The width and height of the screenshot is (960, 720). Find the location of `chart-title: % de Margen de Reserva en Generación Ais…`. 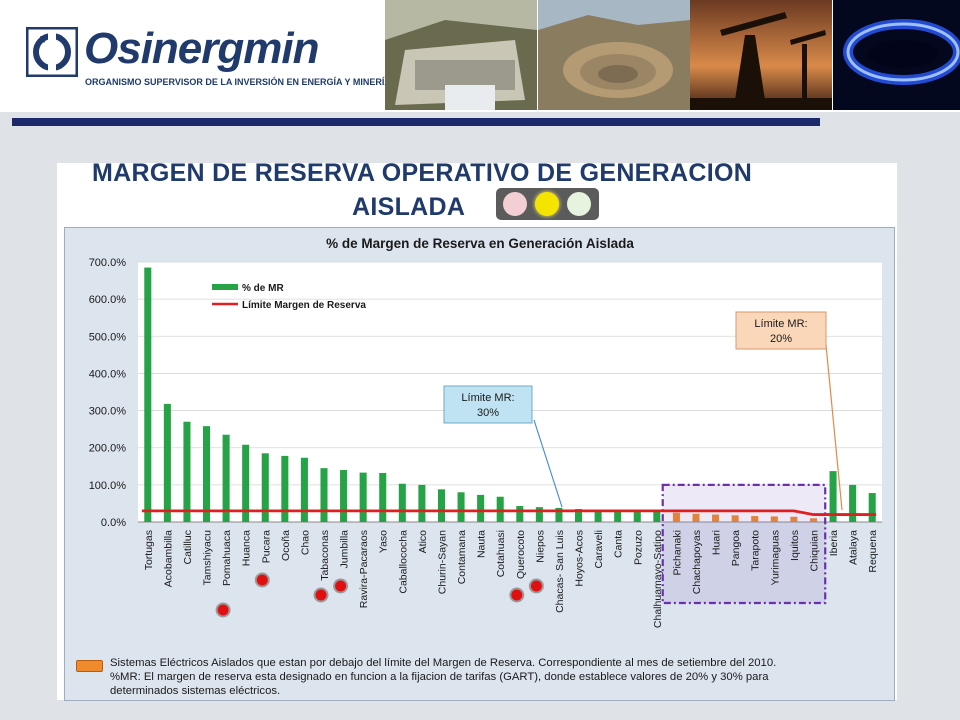

chart-title: % de Margen de Reserva en Generación Ais… is located at coordinates (480, 243).